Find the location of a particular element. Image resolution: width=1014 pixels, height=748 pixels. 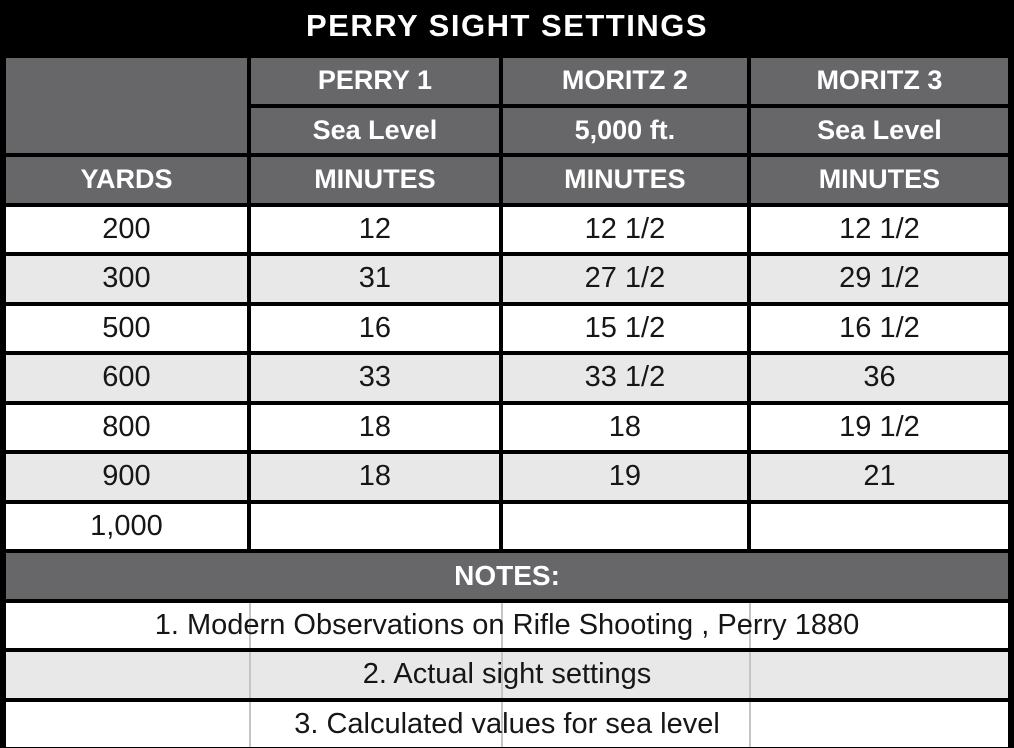

minutes-cell: 15 1/2 is located at coordinates (624, 328).